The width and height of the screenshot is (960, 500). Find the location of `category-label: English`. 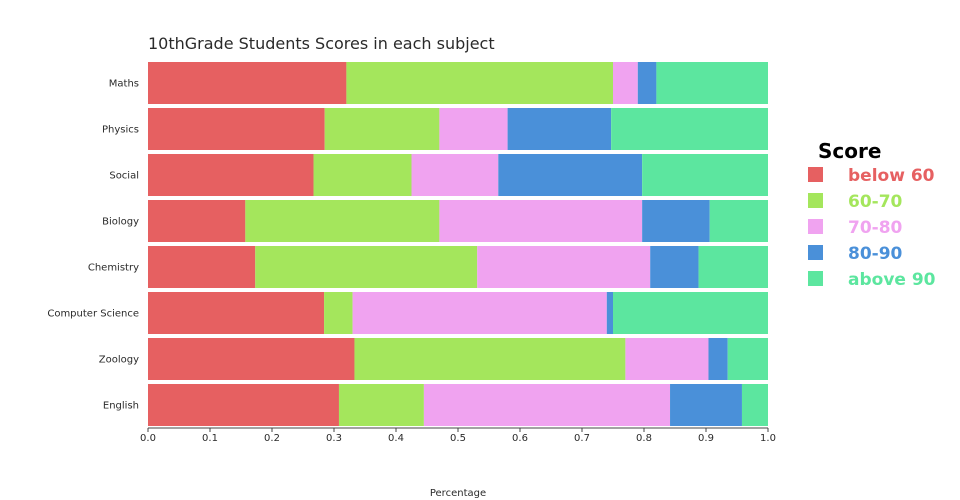

category-label: English is located at coordinates (121, 406).